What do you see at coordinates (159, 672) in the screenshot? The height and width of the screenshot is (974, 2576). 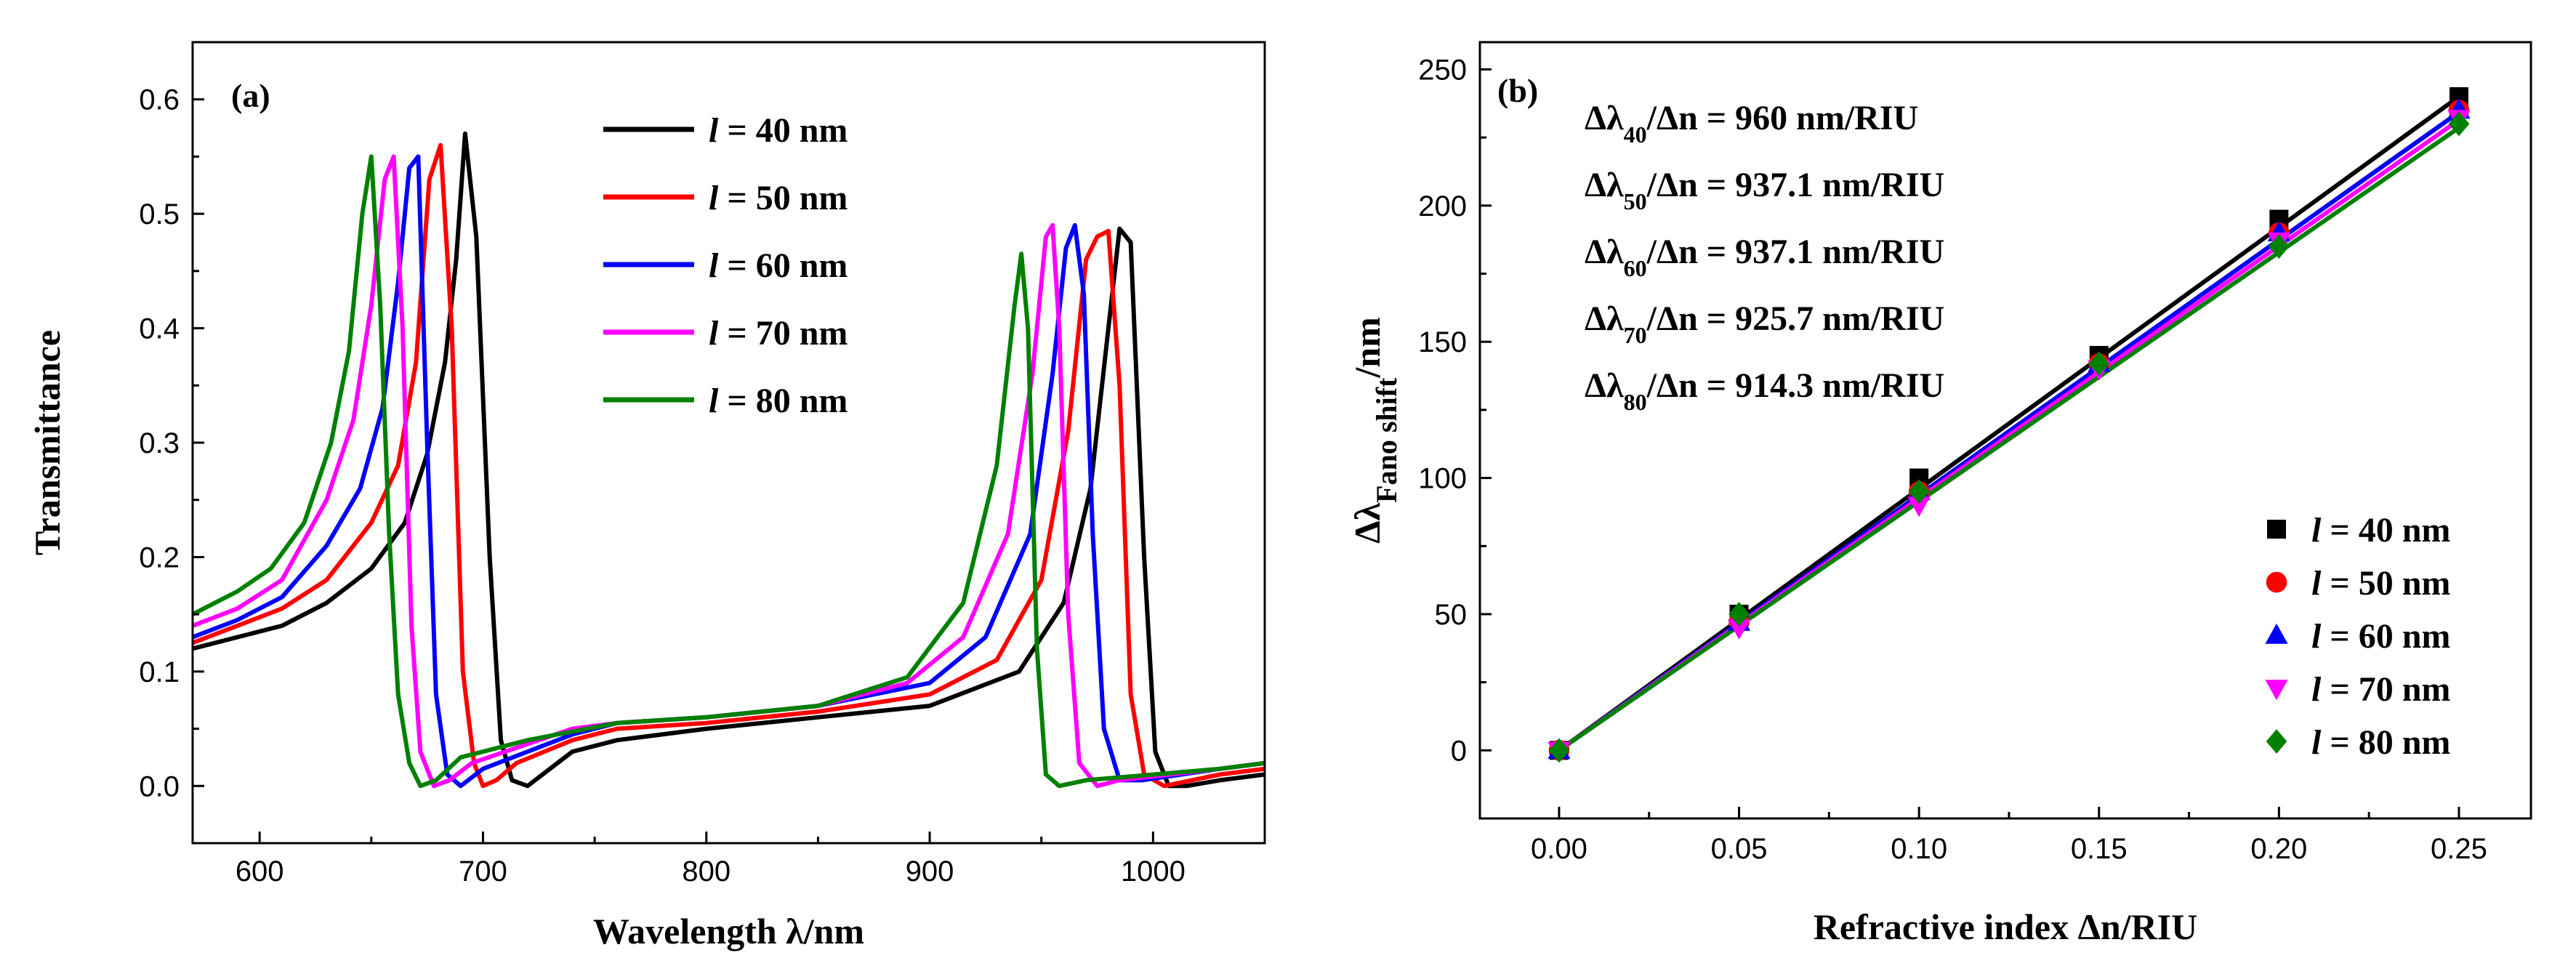 I see `y-tick-label: 0.1` at bounding box center [159, 672].